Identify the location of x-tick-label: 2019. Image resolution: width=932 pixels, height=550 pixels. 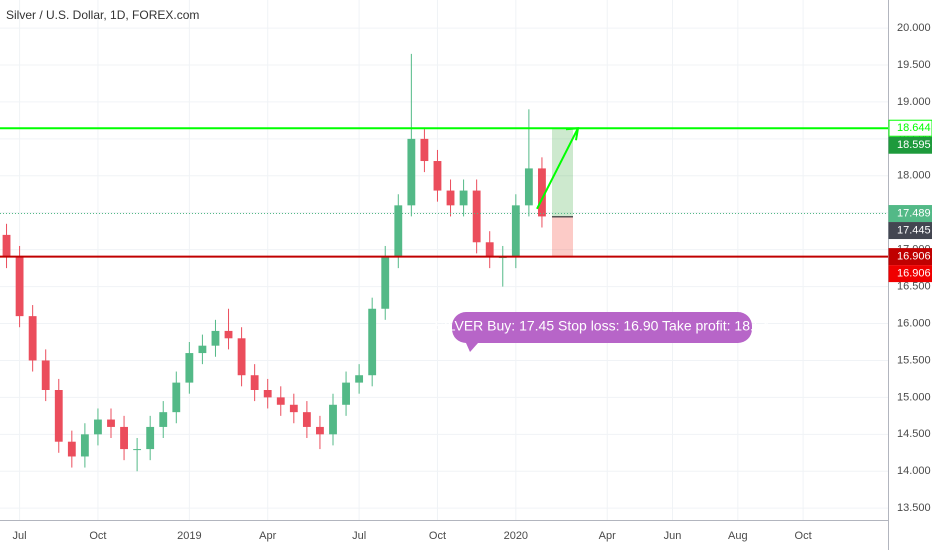
(189, 536).